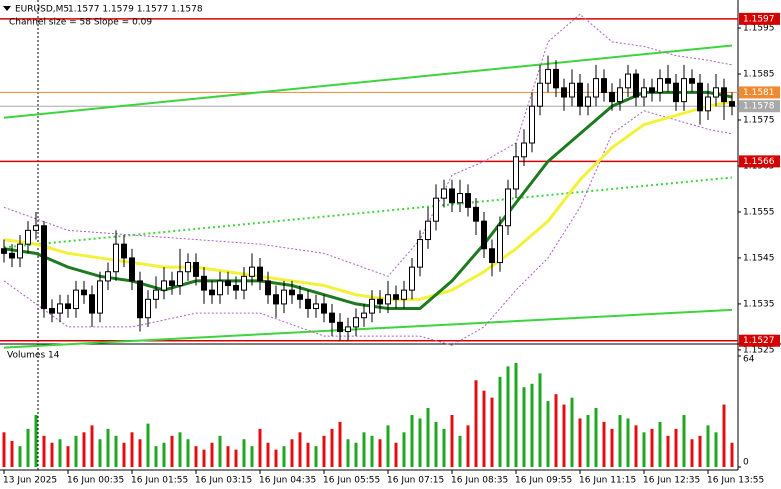 This screenshot has height=489, width=781. I want to click on quote: 1.1577 1.1579 1.1577 1.1578, so click(135, 10).